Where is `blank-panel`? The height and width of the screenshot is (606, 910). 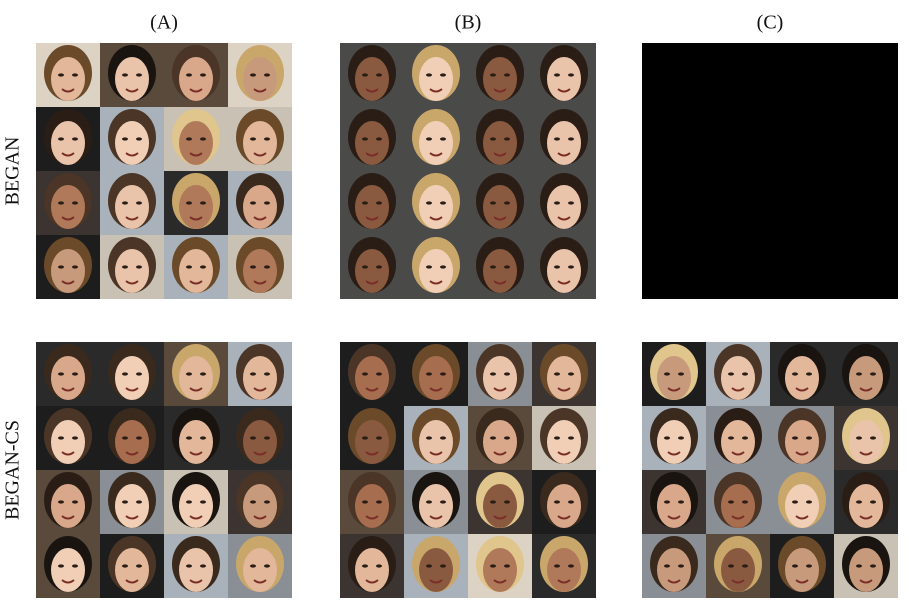 blank-panel is located at coordinates (770, 171).